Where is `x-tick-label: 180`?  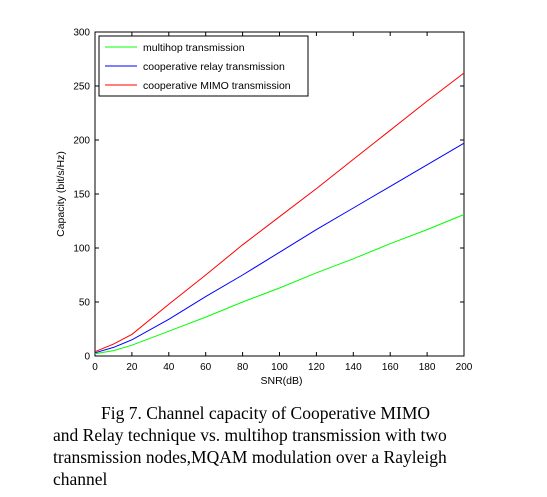 x-tick-label: 180 is located at coordinates (427, 367).